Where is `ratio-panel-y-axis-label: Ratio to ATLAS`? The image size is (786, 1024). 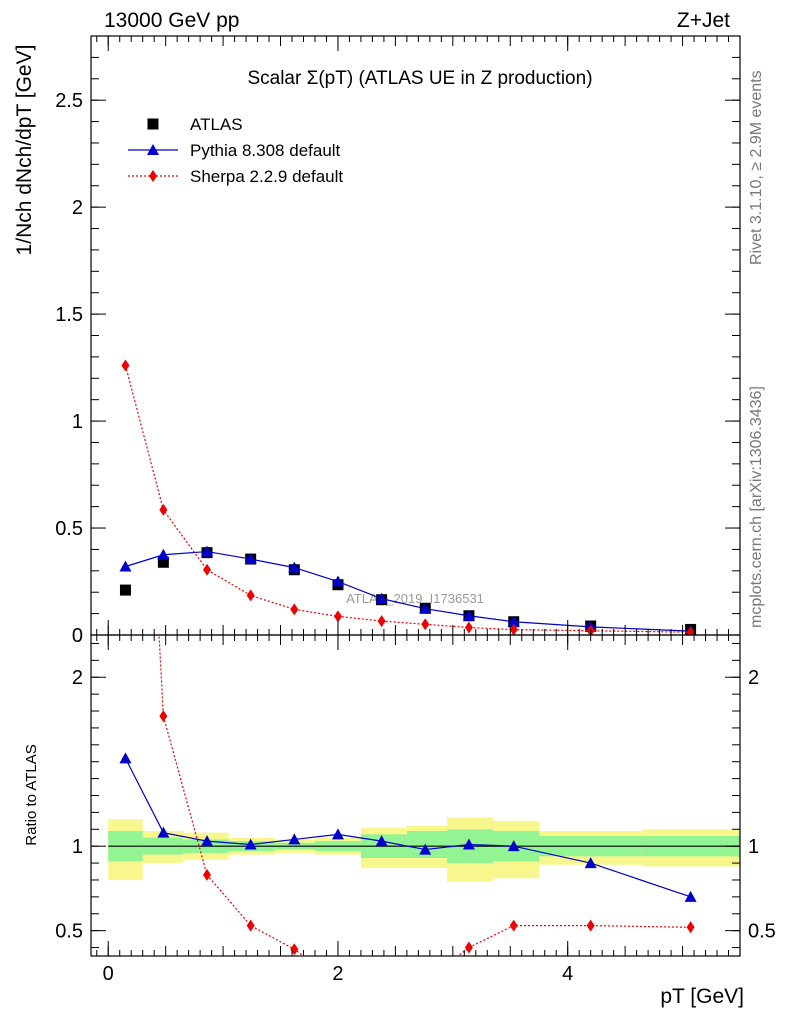 ratio-panel-y-axis-label: Ratio to ATLAS is located at coordinates (31, 794).